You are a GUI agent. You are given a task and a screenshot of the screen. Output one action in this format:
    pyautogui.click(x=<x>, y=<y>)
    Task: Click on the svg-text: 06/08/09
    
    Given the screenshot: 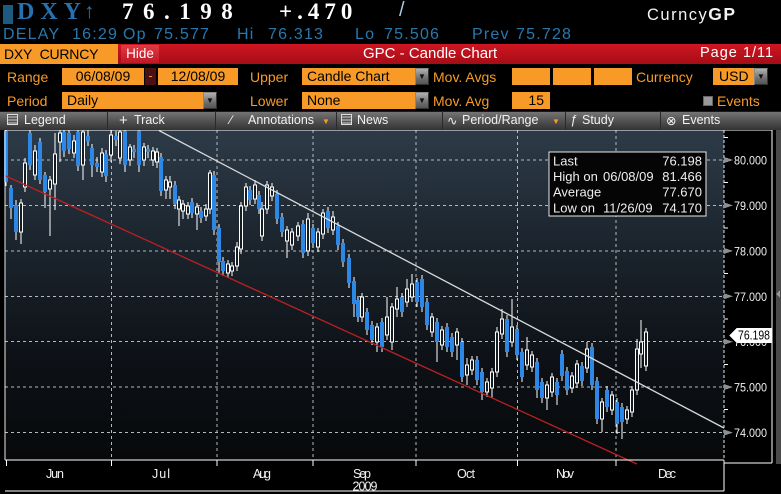 What is the action you would take?
    pyautogui.click(x=628, y=176)
    